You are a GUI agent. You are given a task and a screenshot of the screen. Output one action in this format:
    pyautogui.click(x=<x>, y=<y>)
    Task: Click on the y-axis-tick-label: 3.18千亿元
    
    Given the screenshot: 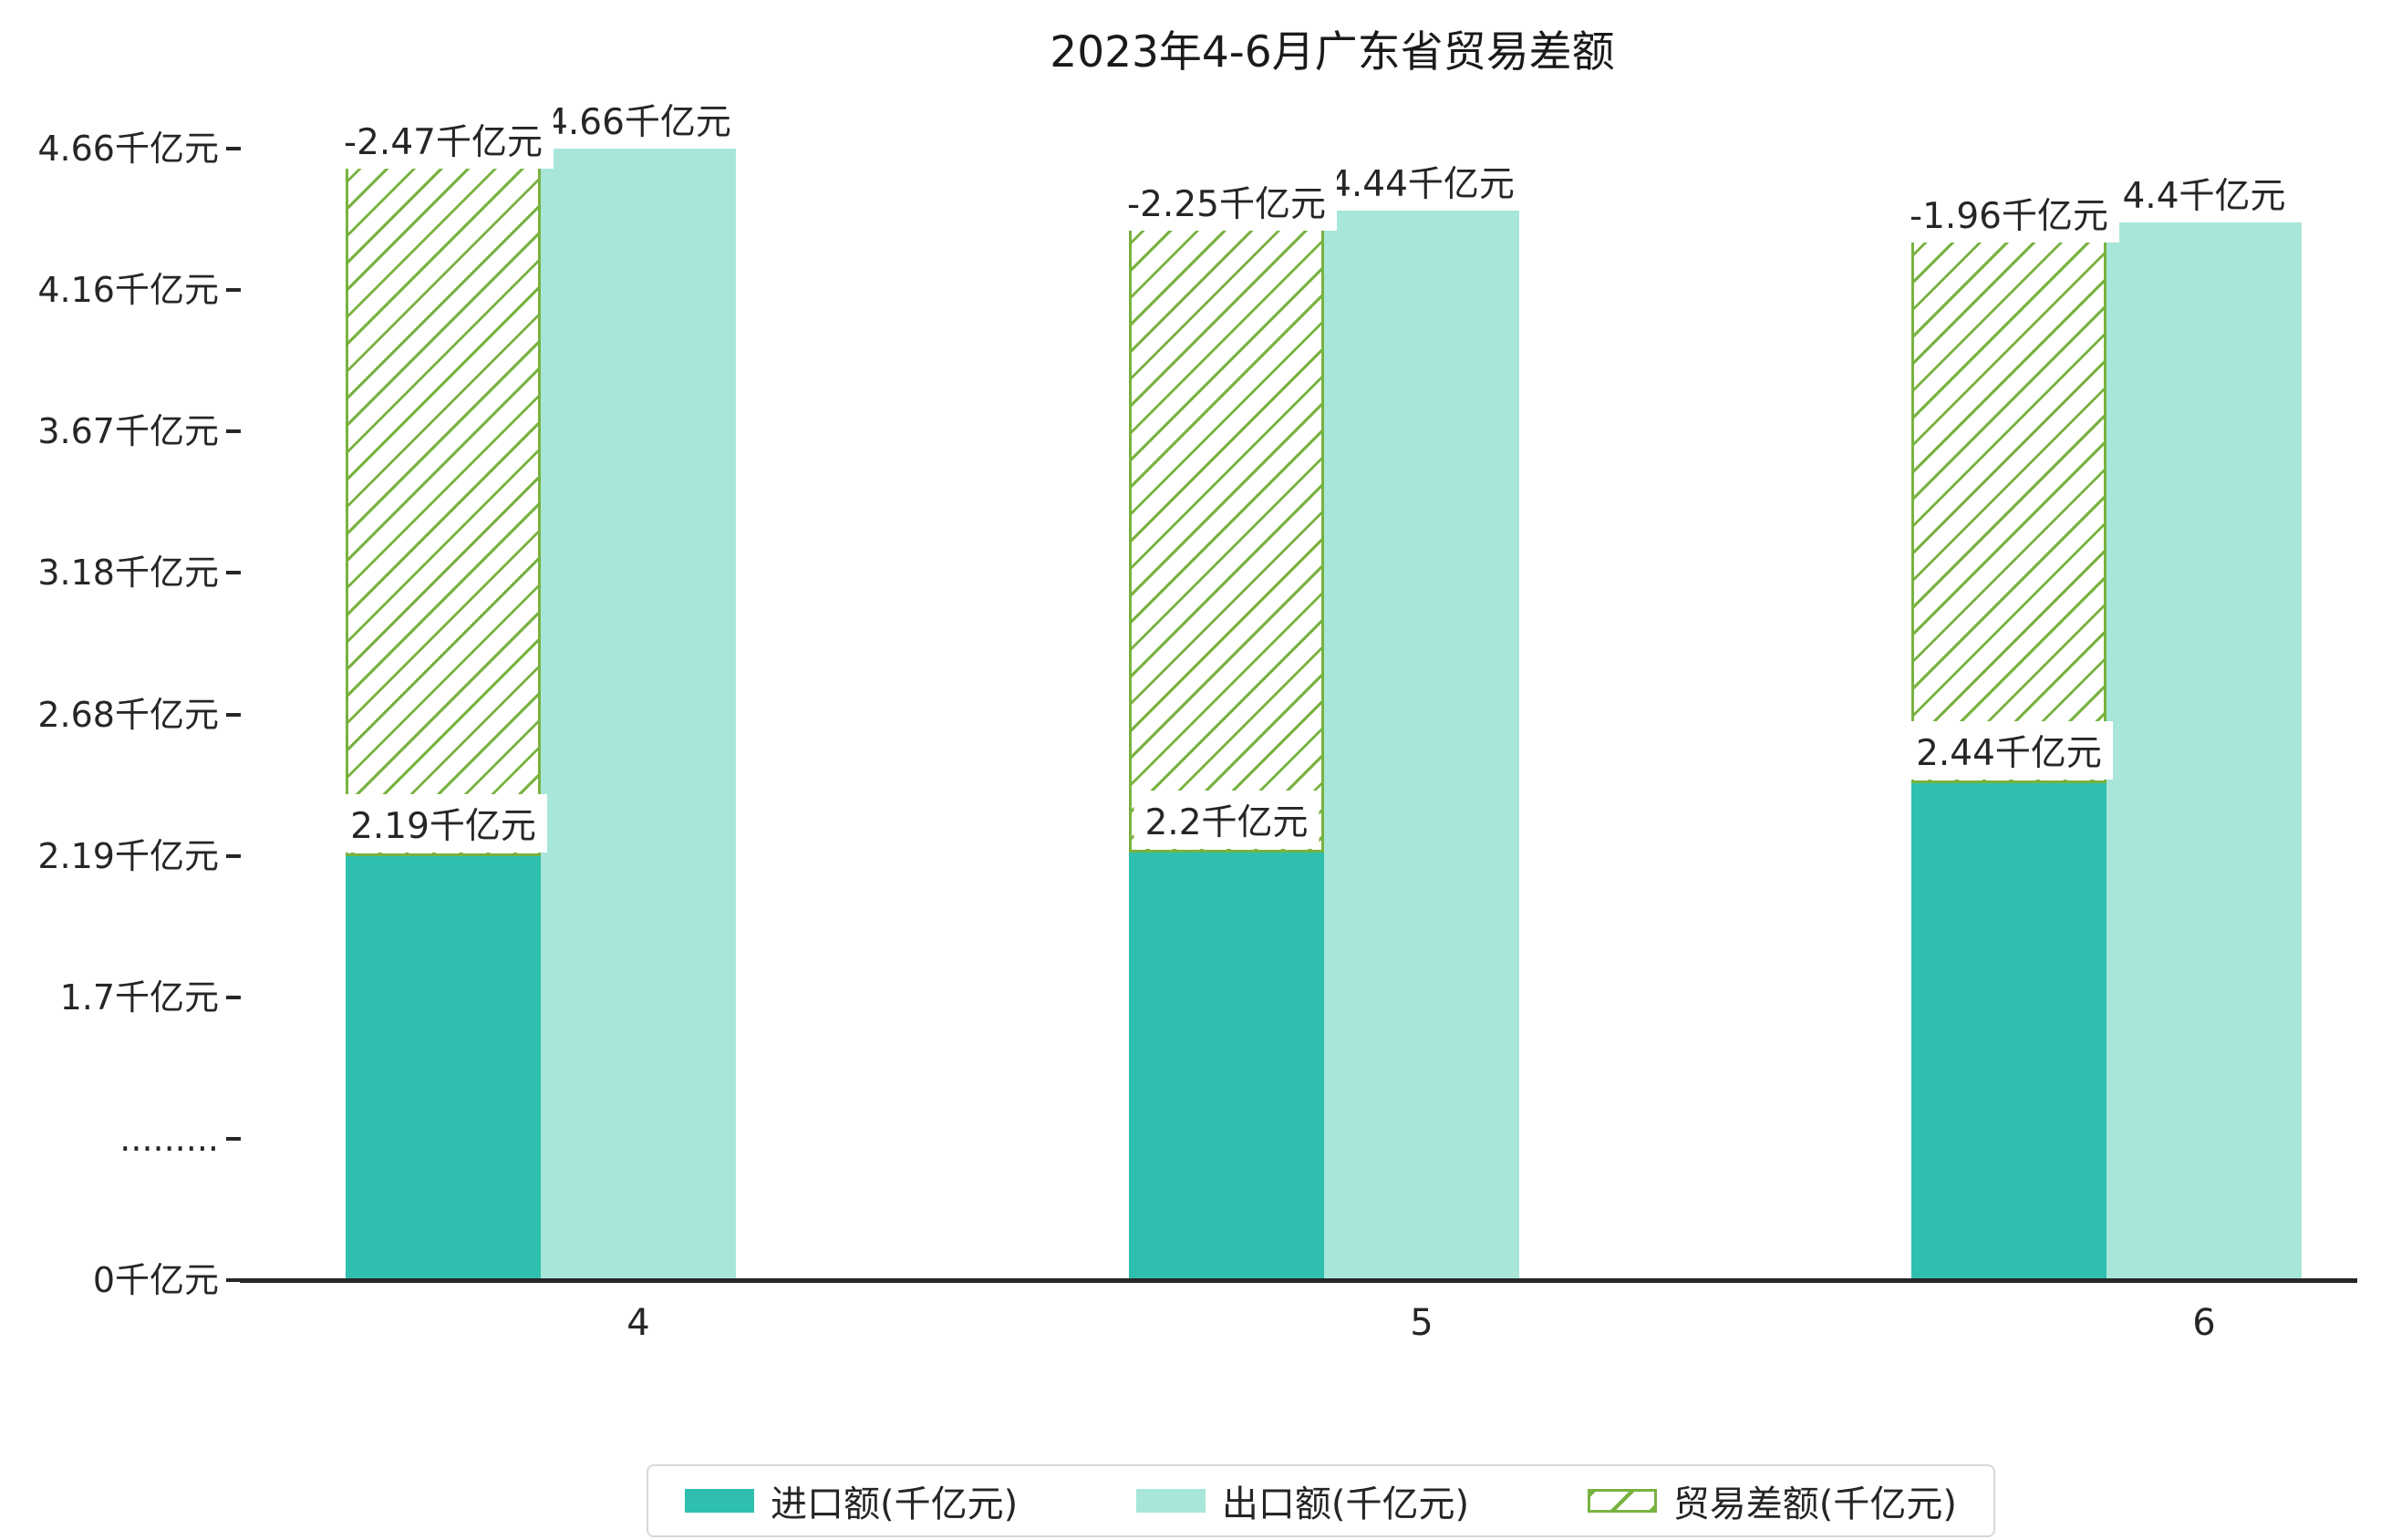 What is the action you would take?
    pyautogui.click(x=128, y=573)
    